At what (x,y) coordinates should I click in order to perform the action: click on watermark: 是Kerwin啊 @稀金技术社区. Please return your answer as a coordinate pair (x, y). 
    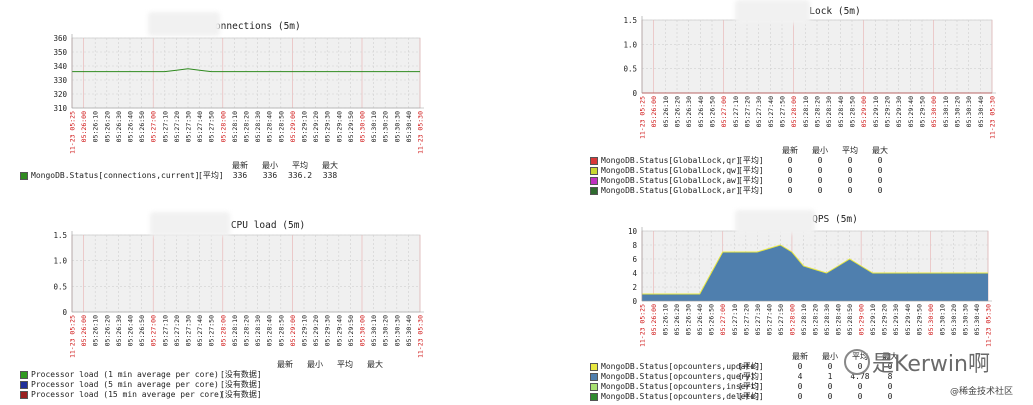
    Looking at the image, I should click on (930, 373).